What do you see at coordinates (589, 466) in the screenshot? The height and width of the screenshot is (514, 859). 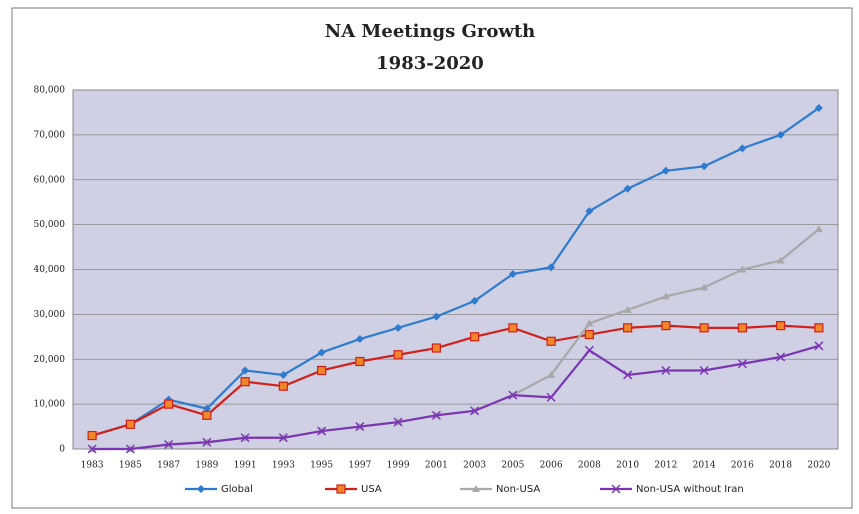 I see `x-tick-label: 2008` at bounding box center [589, 466].